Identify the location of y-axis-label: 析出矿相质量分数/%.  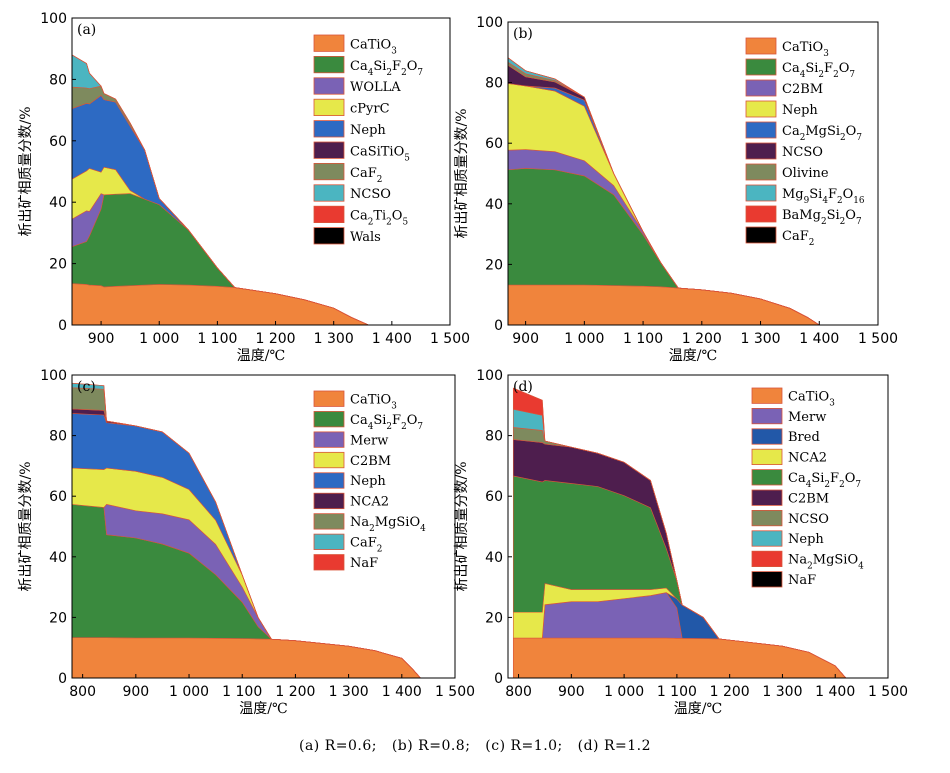
(462, 173).